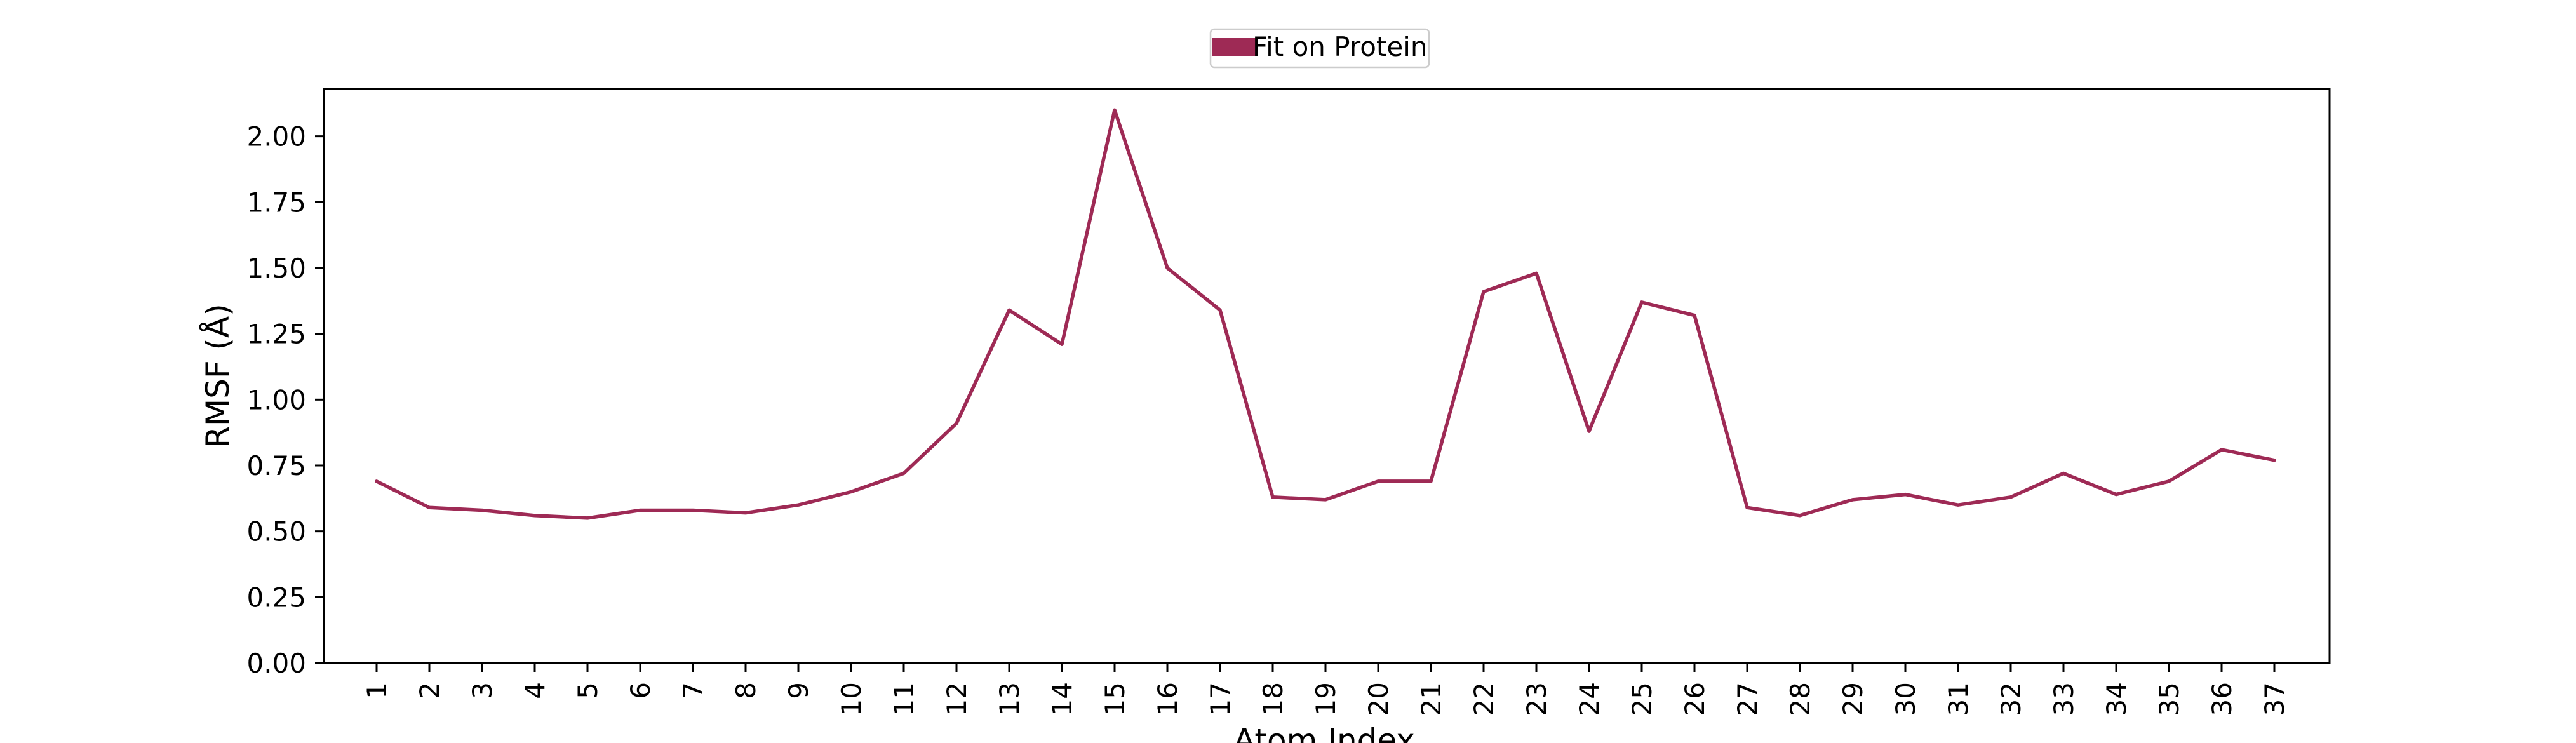 Image resolution: width=2576 pixels, height=743 pixels. I want to click on x-tick-label: 27, so click(1747, 699).